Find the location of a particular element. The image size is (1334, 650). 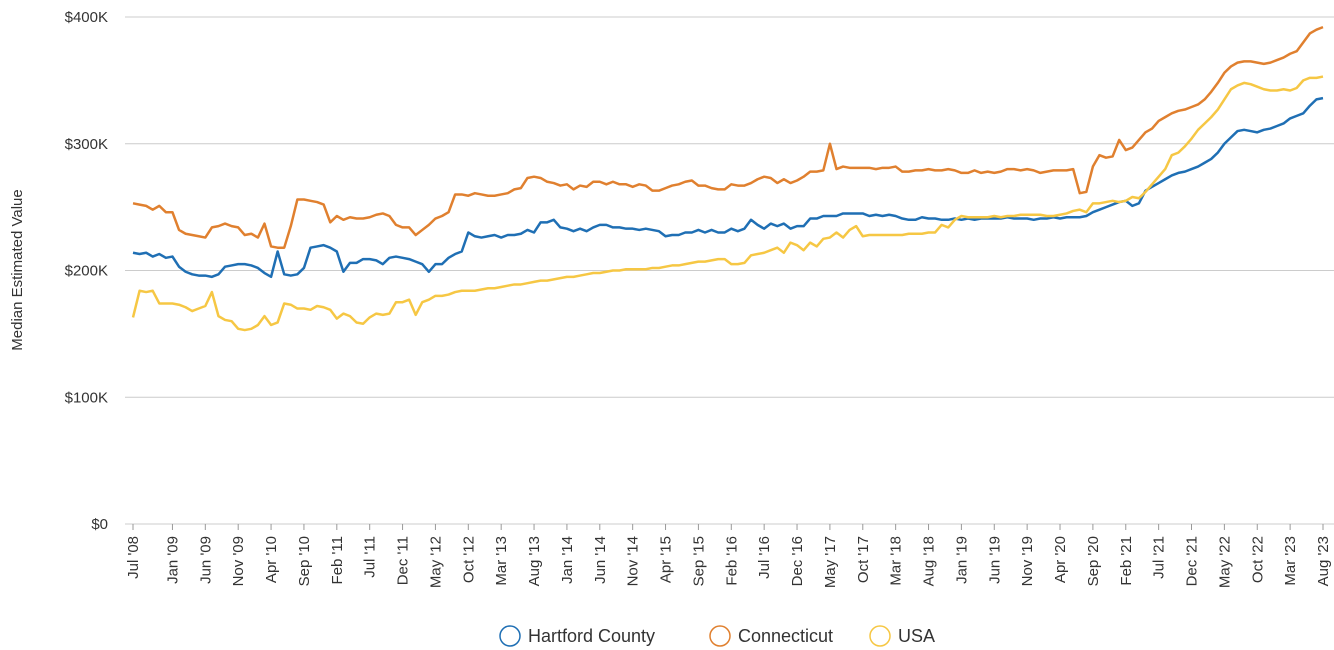

x-tick-label: Sep '15 is located at coordinates (698, 561).